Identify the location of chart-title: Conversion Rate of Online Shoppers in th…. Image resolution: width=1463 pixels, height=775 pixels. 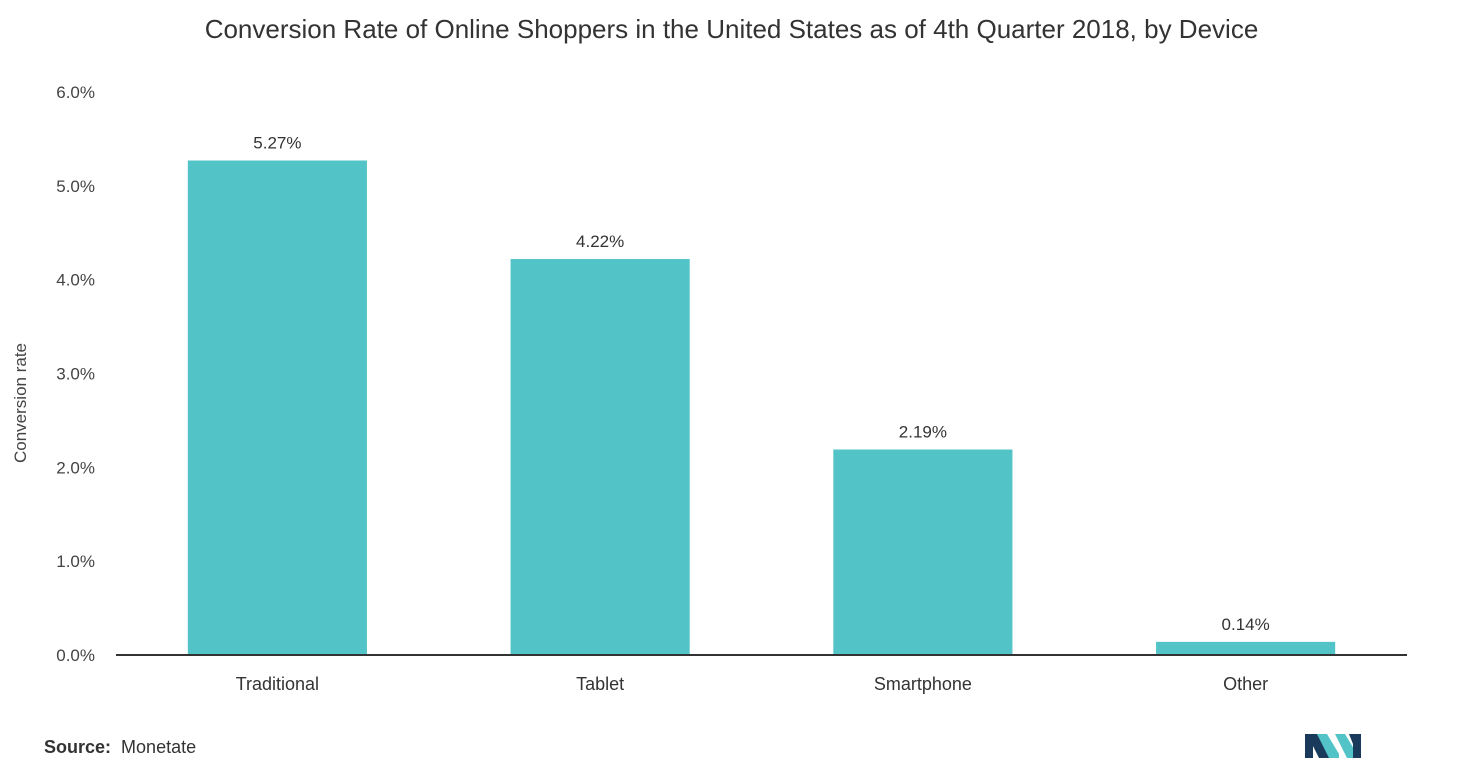
(731, 29).